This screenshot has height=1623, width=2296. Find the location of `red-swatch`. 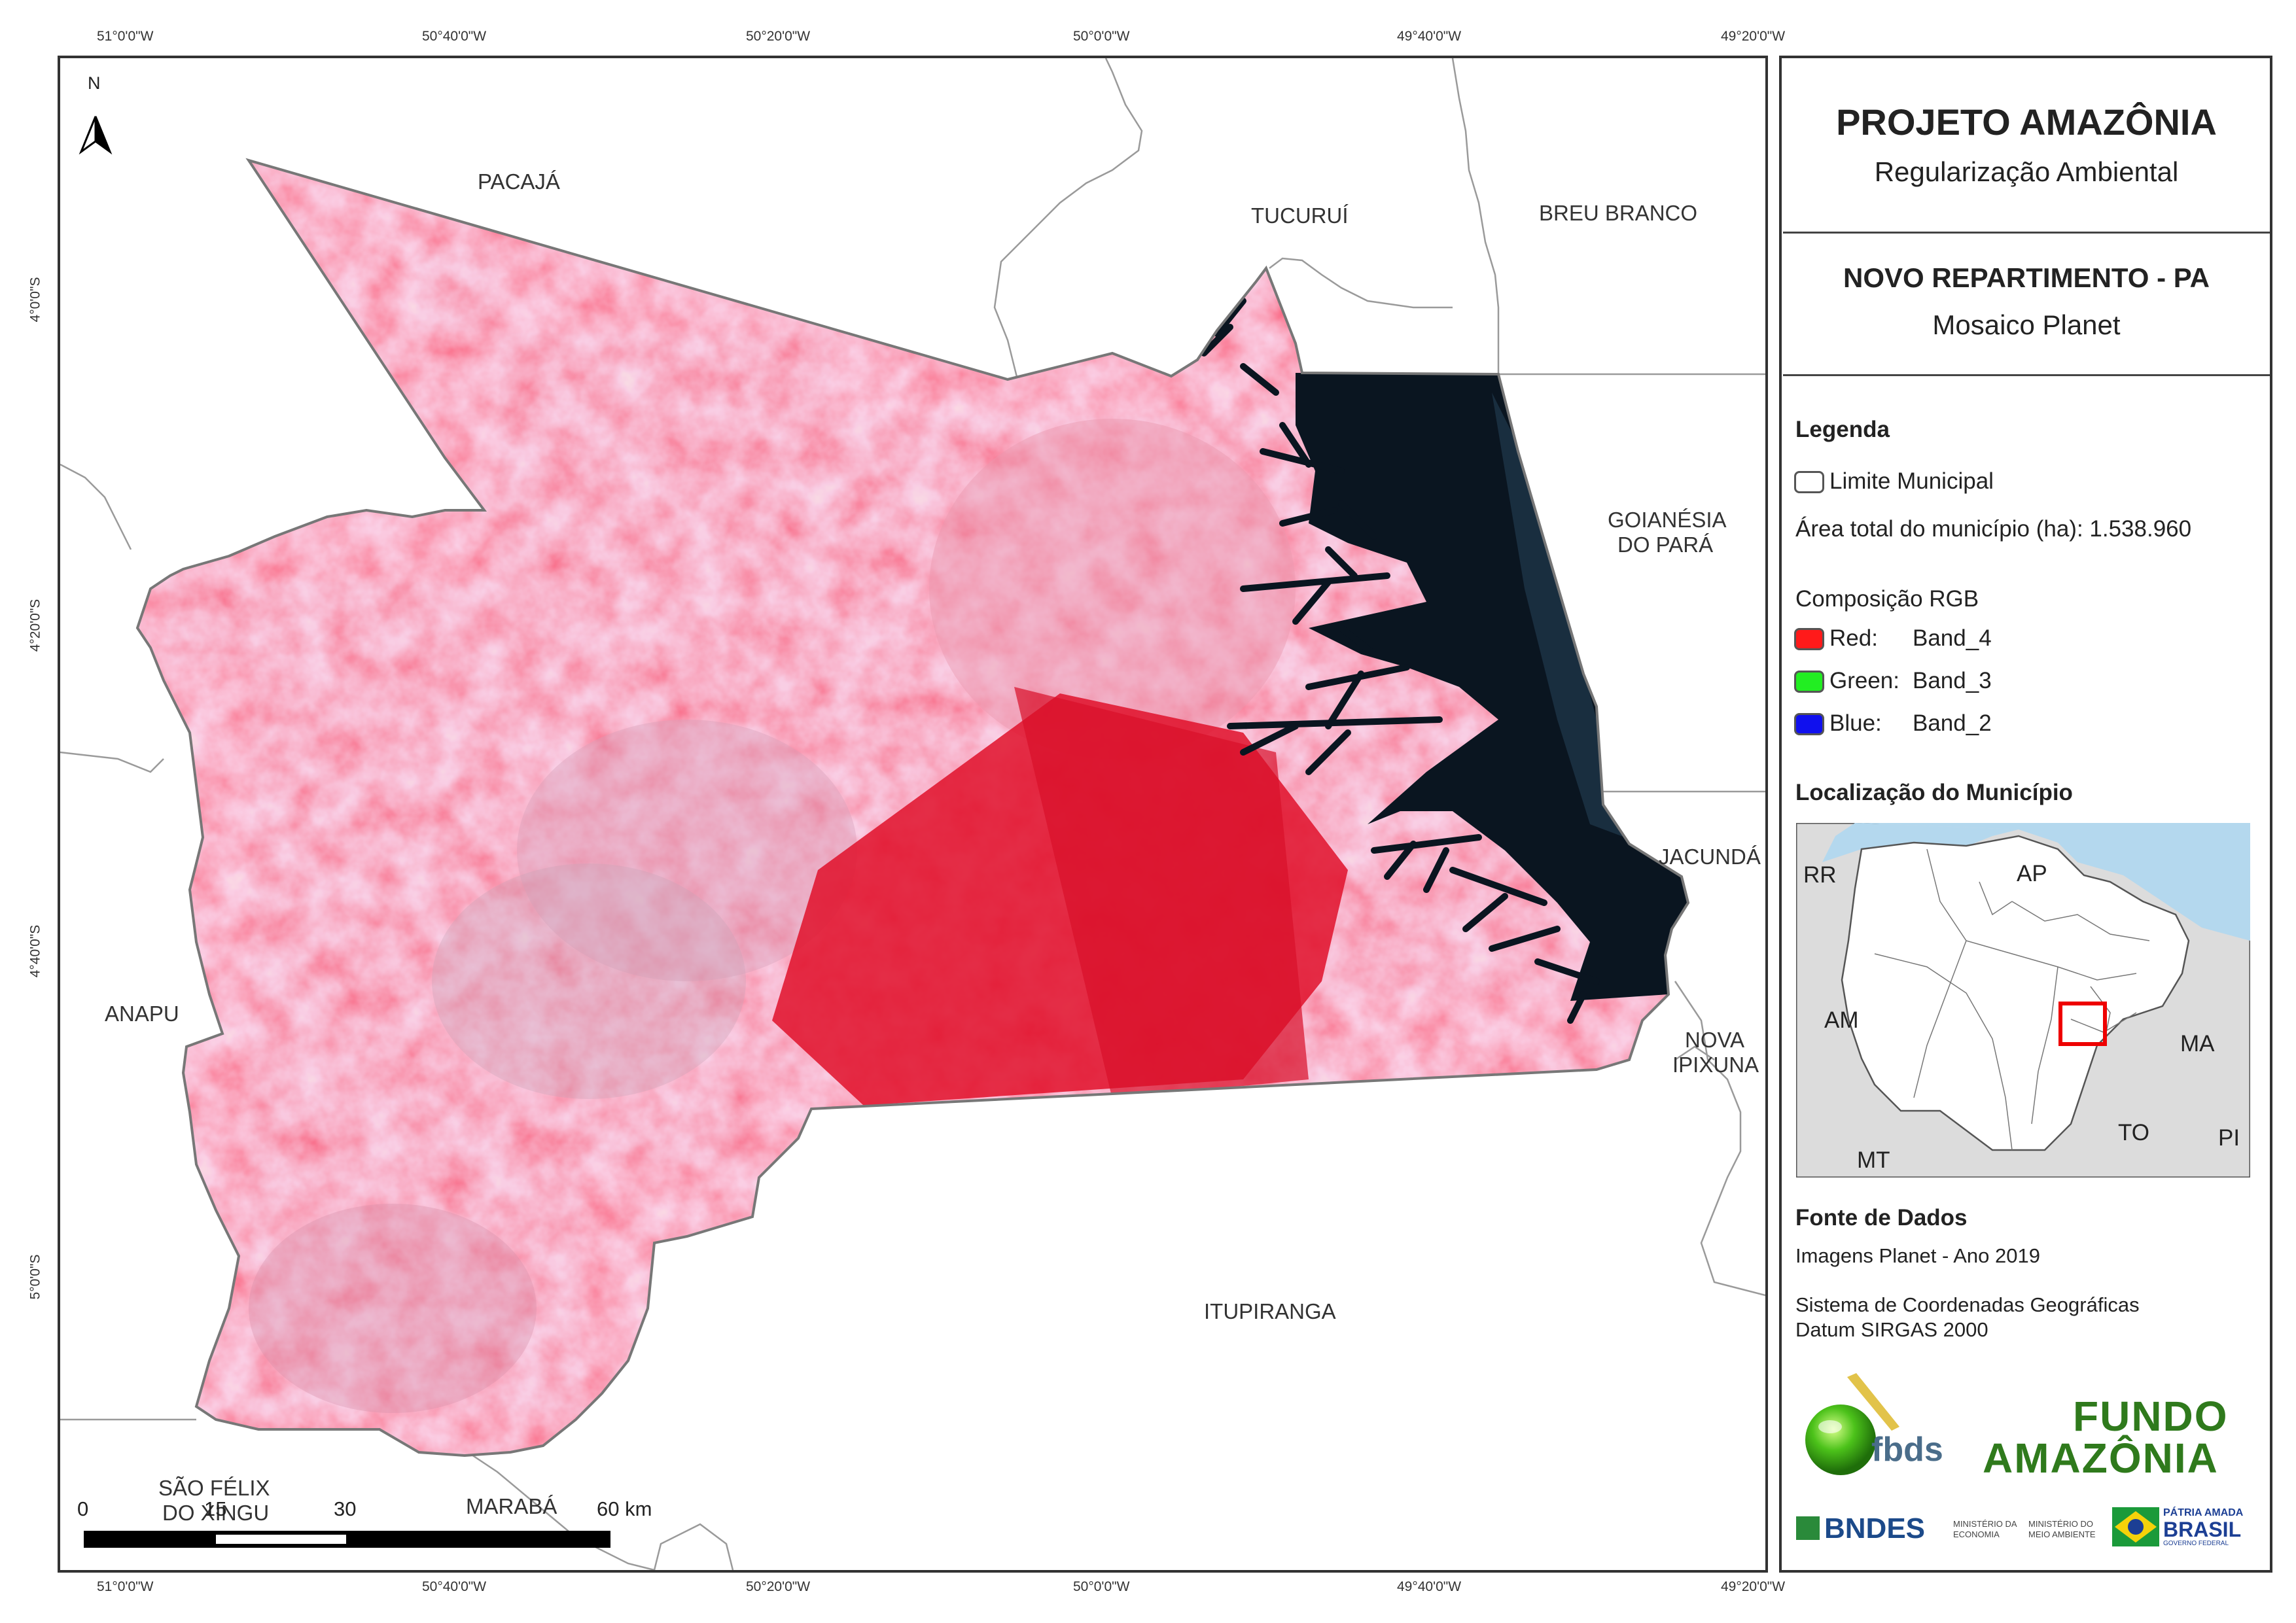

red-swatch is located at coordinates (1809, 639).